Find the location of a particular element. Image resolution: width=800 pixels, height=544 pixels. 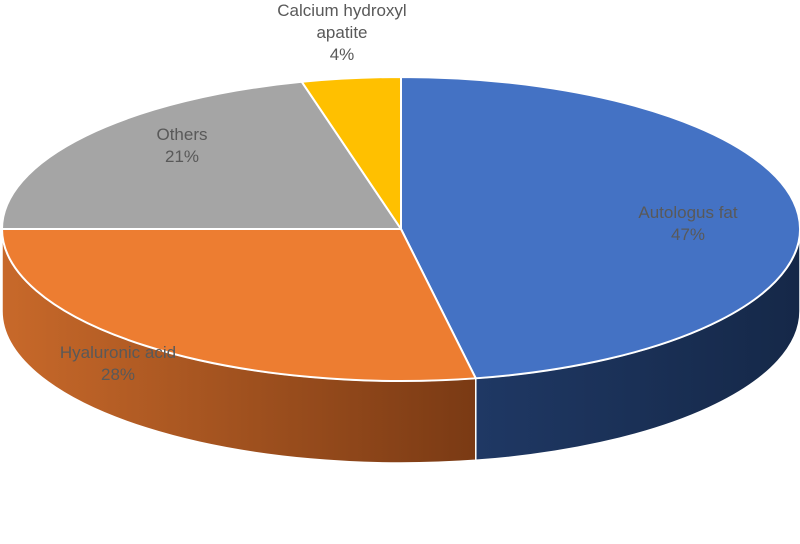

data-label-name-calcium-hydroxyl-apatite-line-2: apatite is located at coordinates (341, 32).